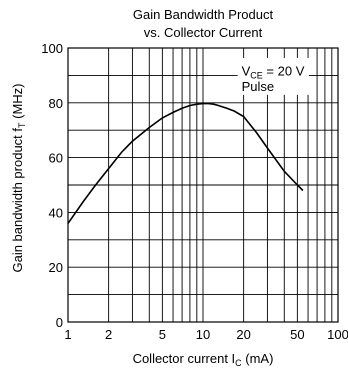 The image size is (348, 374). Describe the element at coordinates (56, 267) in the screenshot. I see `y-tick-label: 20` at that location.